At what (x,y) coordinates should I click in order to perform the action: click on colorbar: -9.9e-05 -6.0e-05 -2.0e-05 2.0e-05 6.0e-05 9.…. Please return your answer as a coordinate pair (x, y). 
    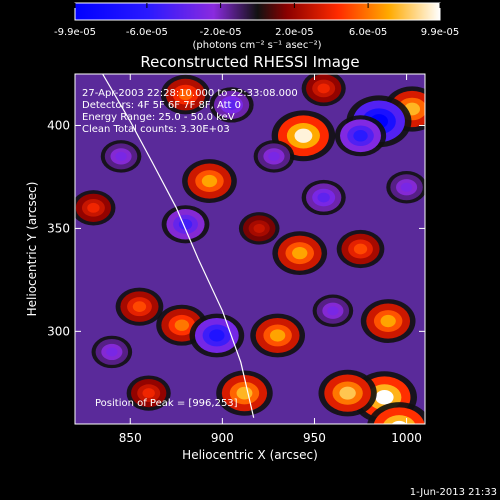
    Looking at the image, I should click on (256, 26).